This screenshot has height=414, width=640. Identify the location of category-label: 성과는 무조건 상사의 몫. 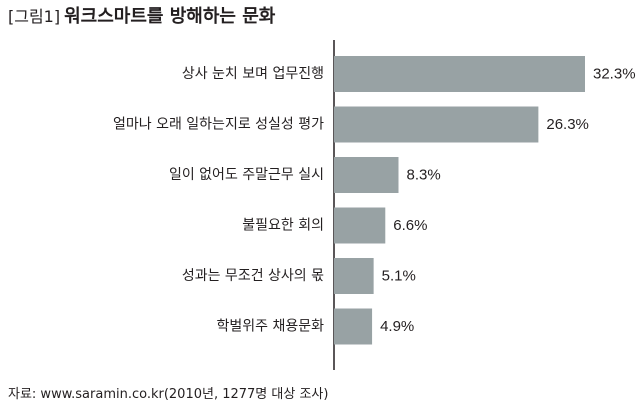
(253, 276).